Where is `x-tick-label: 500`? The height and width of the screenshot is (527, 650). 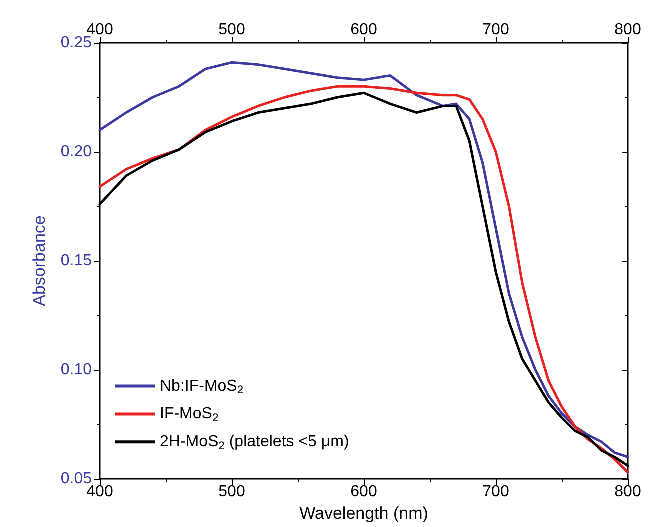
x-tick-label: 500 is located at coordinates (232, 492).